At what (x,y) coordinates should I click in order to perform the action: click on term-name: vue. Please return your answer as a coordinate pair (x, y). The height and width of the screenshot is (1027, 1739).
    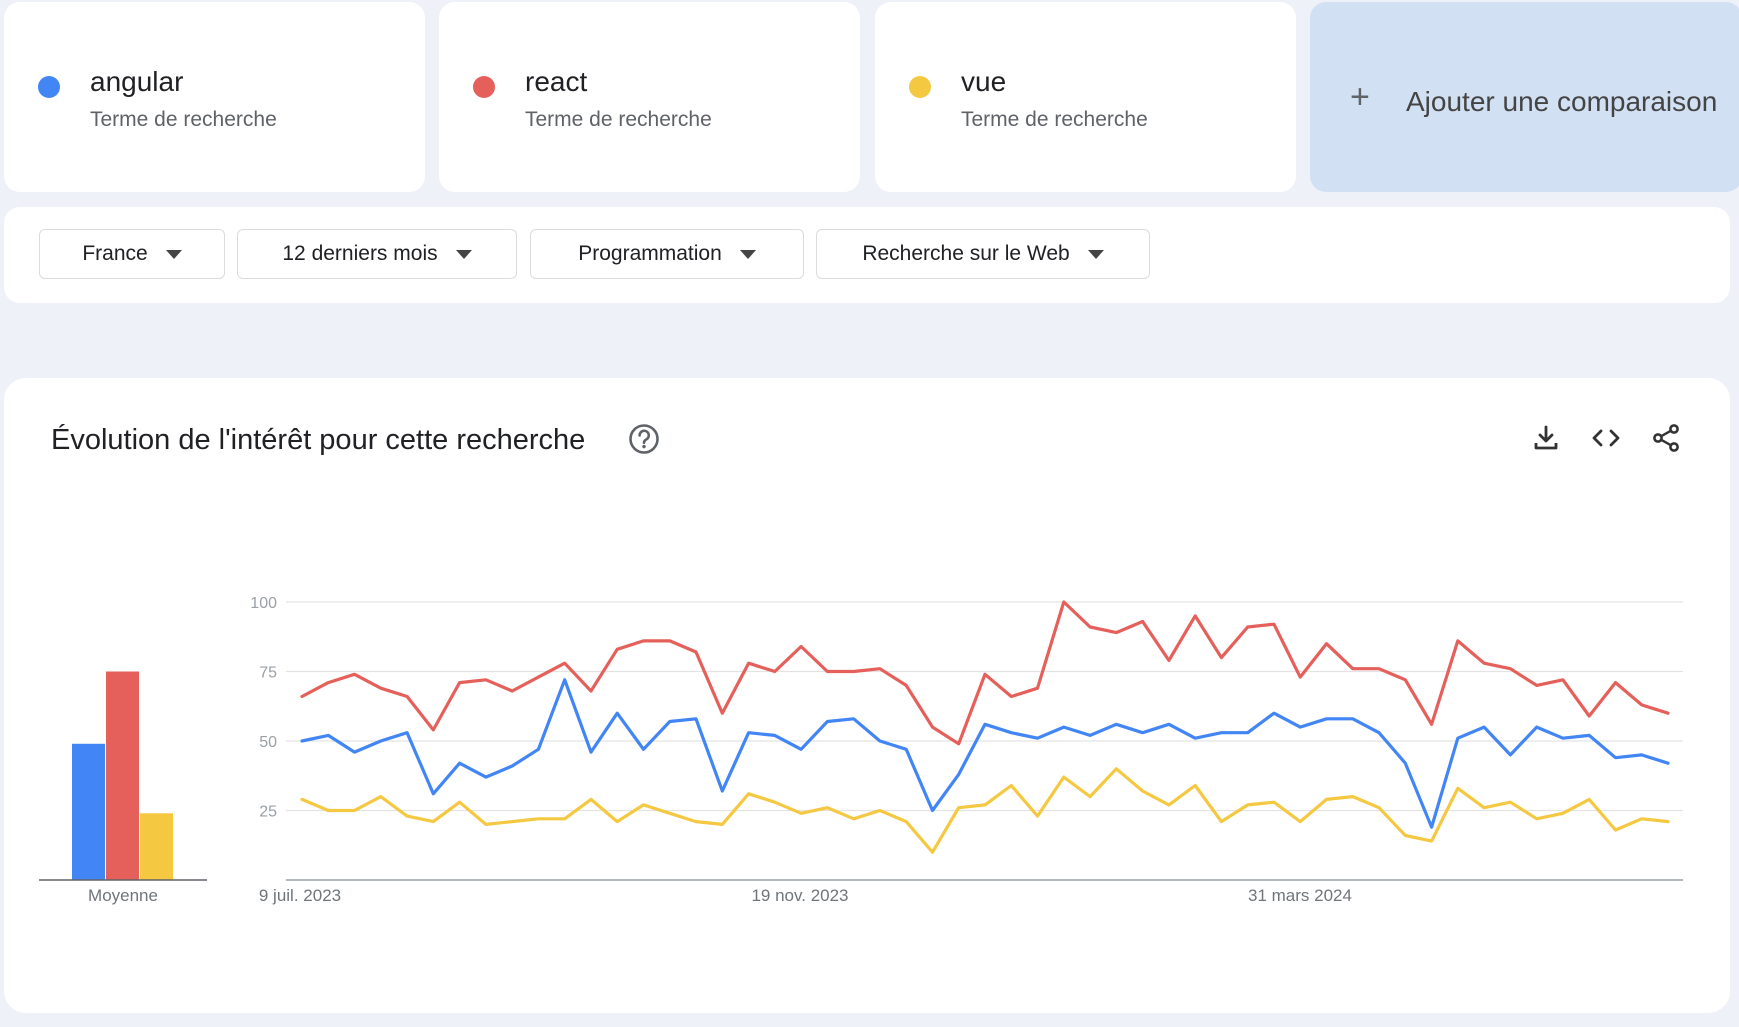
    Looking at the image, I should click on (984, 81).